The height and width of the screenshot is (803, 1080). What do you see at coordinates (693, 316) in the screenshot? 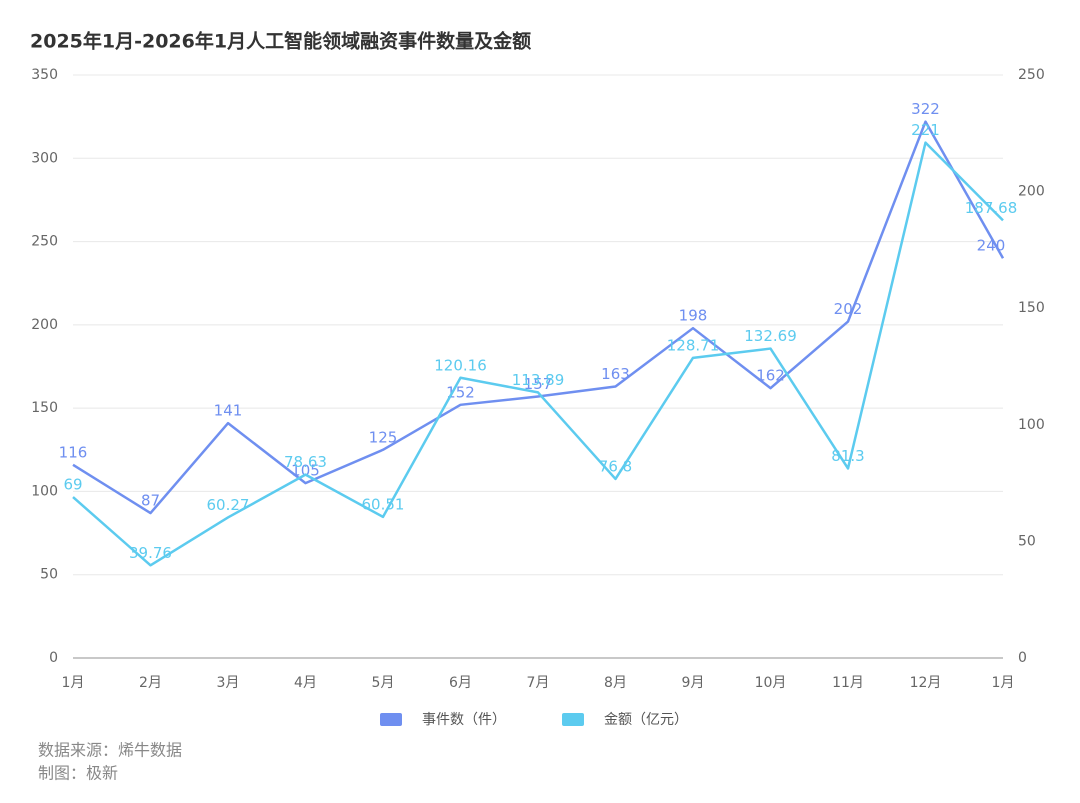
I see `data-label: 198` at bounding box center [693, 316].